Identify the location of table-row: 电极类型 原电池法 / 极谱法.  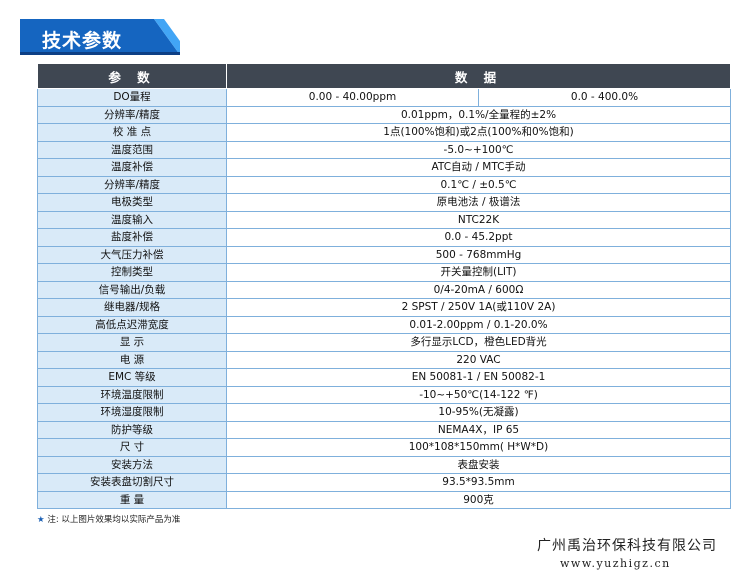
(384, 202).